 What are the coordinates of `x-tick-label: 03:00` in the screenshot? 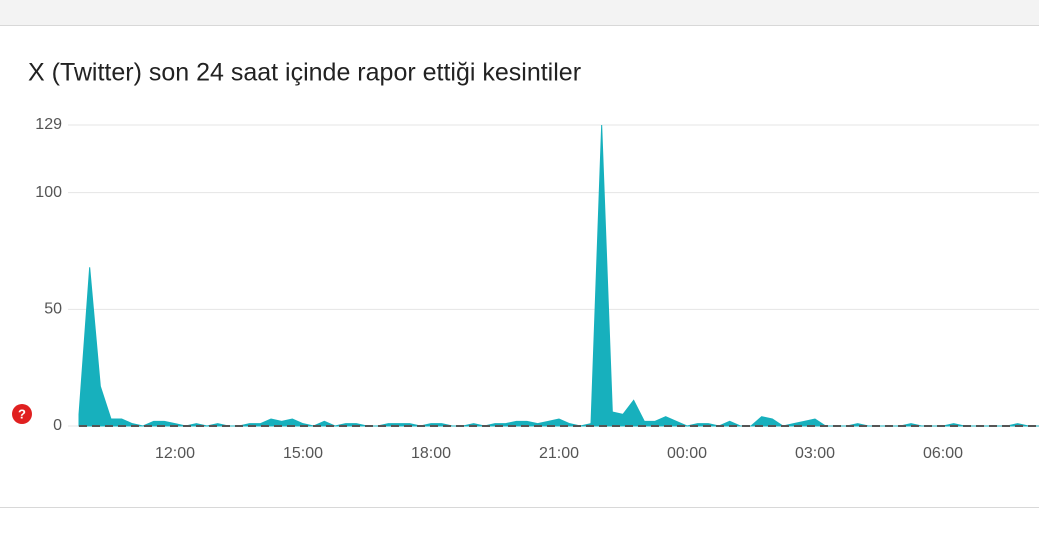 It's located at (815, 453).